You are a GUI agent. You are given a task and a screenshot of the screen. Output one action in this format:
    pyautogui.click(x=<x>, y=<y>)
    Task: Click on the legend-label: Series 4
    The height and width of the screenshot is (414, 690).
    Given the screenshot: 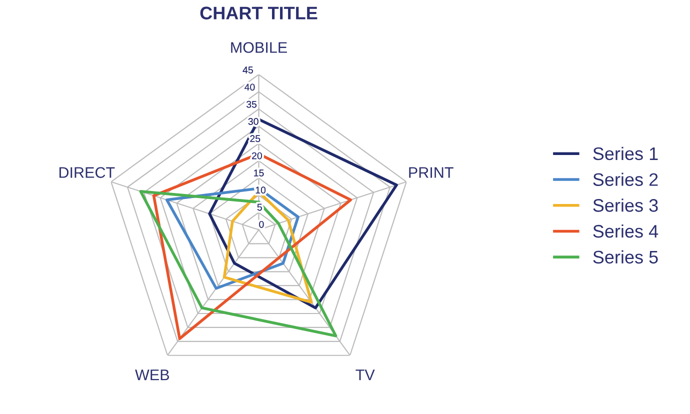 What is the action you would take?
    pyautogui.click(x=625, y=231)
    